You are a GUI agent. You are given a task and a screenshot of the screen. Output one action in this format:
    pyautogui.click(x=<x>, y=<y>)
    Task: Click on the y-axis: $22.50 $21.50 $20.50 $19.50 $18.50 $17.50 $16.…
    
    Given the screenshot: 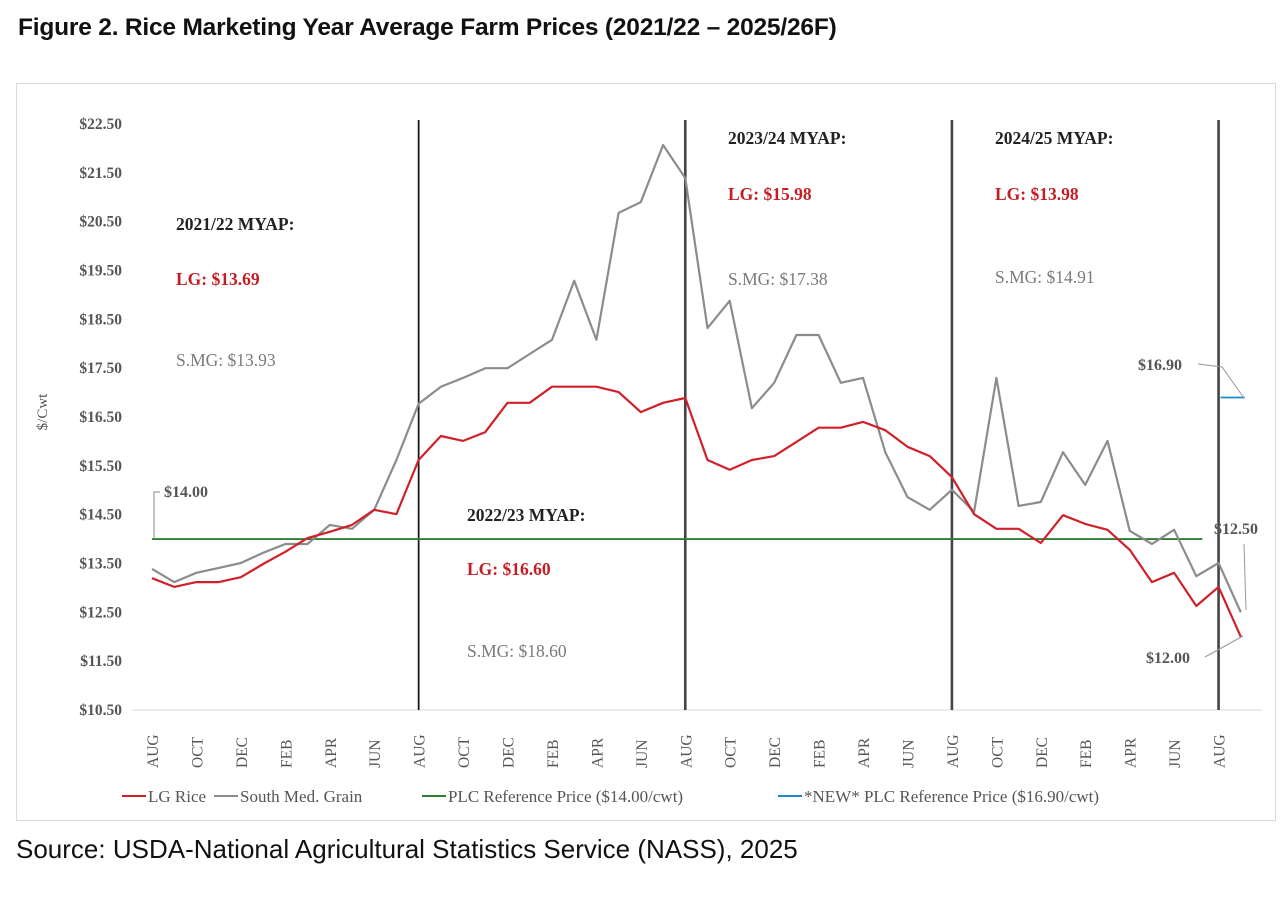 What is the action you would take?
    pyautogui.click(x=100, y=417)
    